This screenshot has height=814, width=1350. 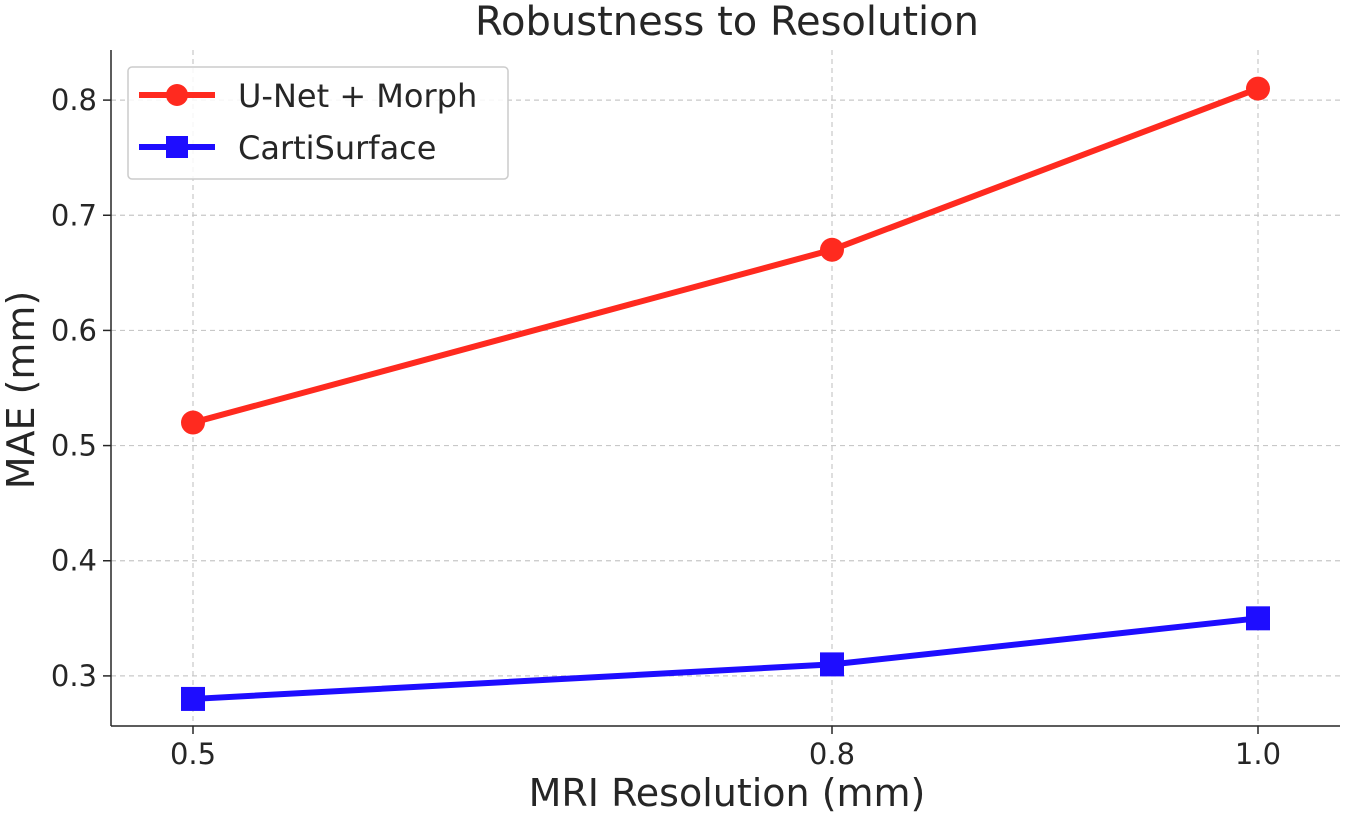 What do you see at coordinates (832, 754) in the screenshot?
I see `x-tick-label: 0.8` at bounding box center [832, 754].